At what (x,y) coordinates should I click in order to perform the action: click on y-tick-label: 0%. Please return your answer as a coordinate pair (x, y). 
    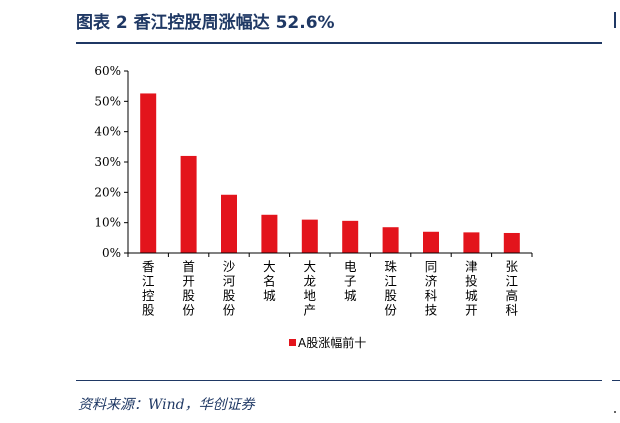
    Looking at the image, I should click on (111, 253).